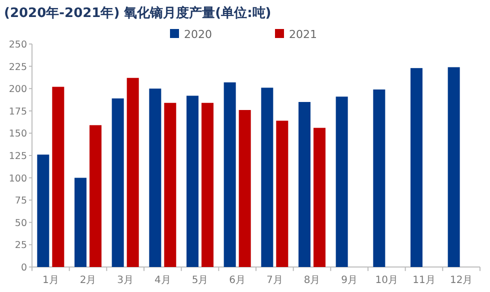  What do you see at coordinates (138, 13) in the screenshot?
I see `chart-title: (2020年-2021年) 氧化镝月度产量(单位:吨)` at bounding box center [138, 13].